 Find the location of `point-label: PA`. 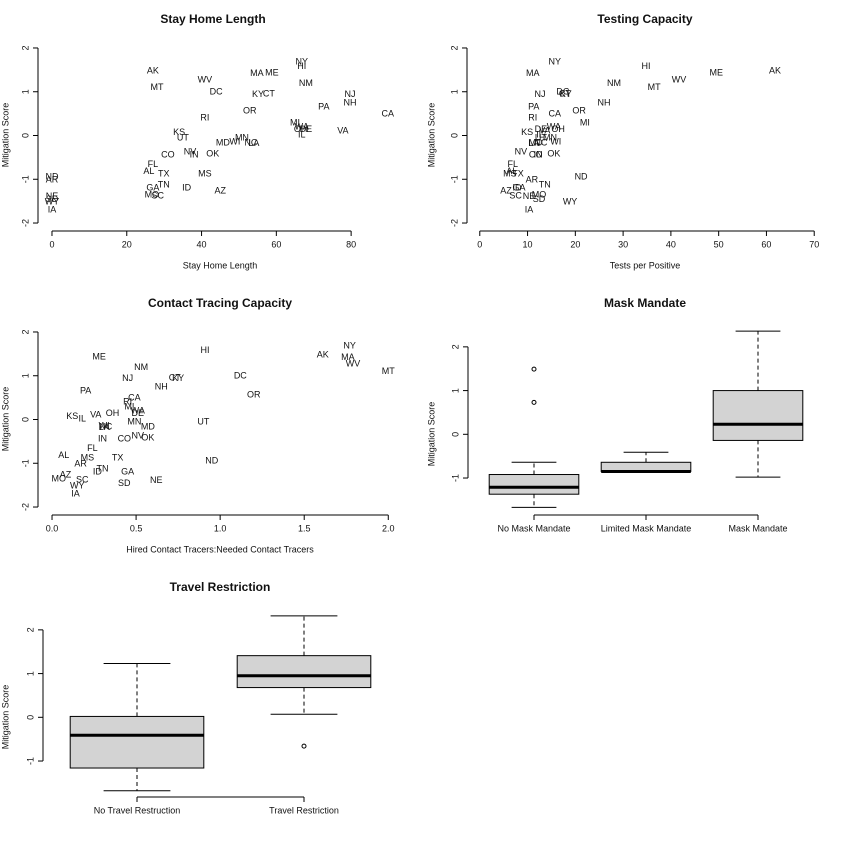

point-label: PA is located at coordinates (533, 106).